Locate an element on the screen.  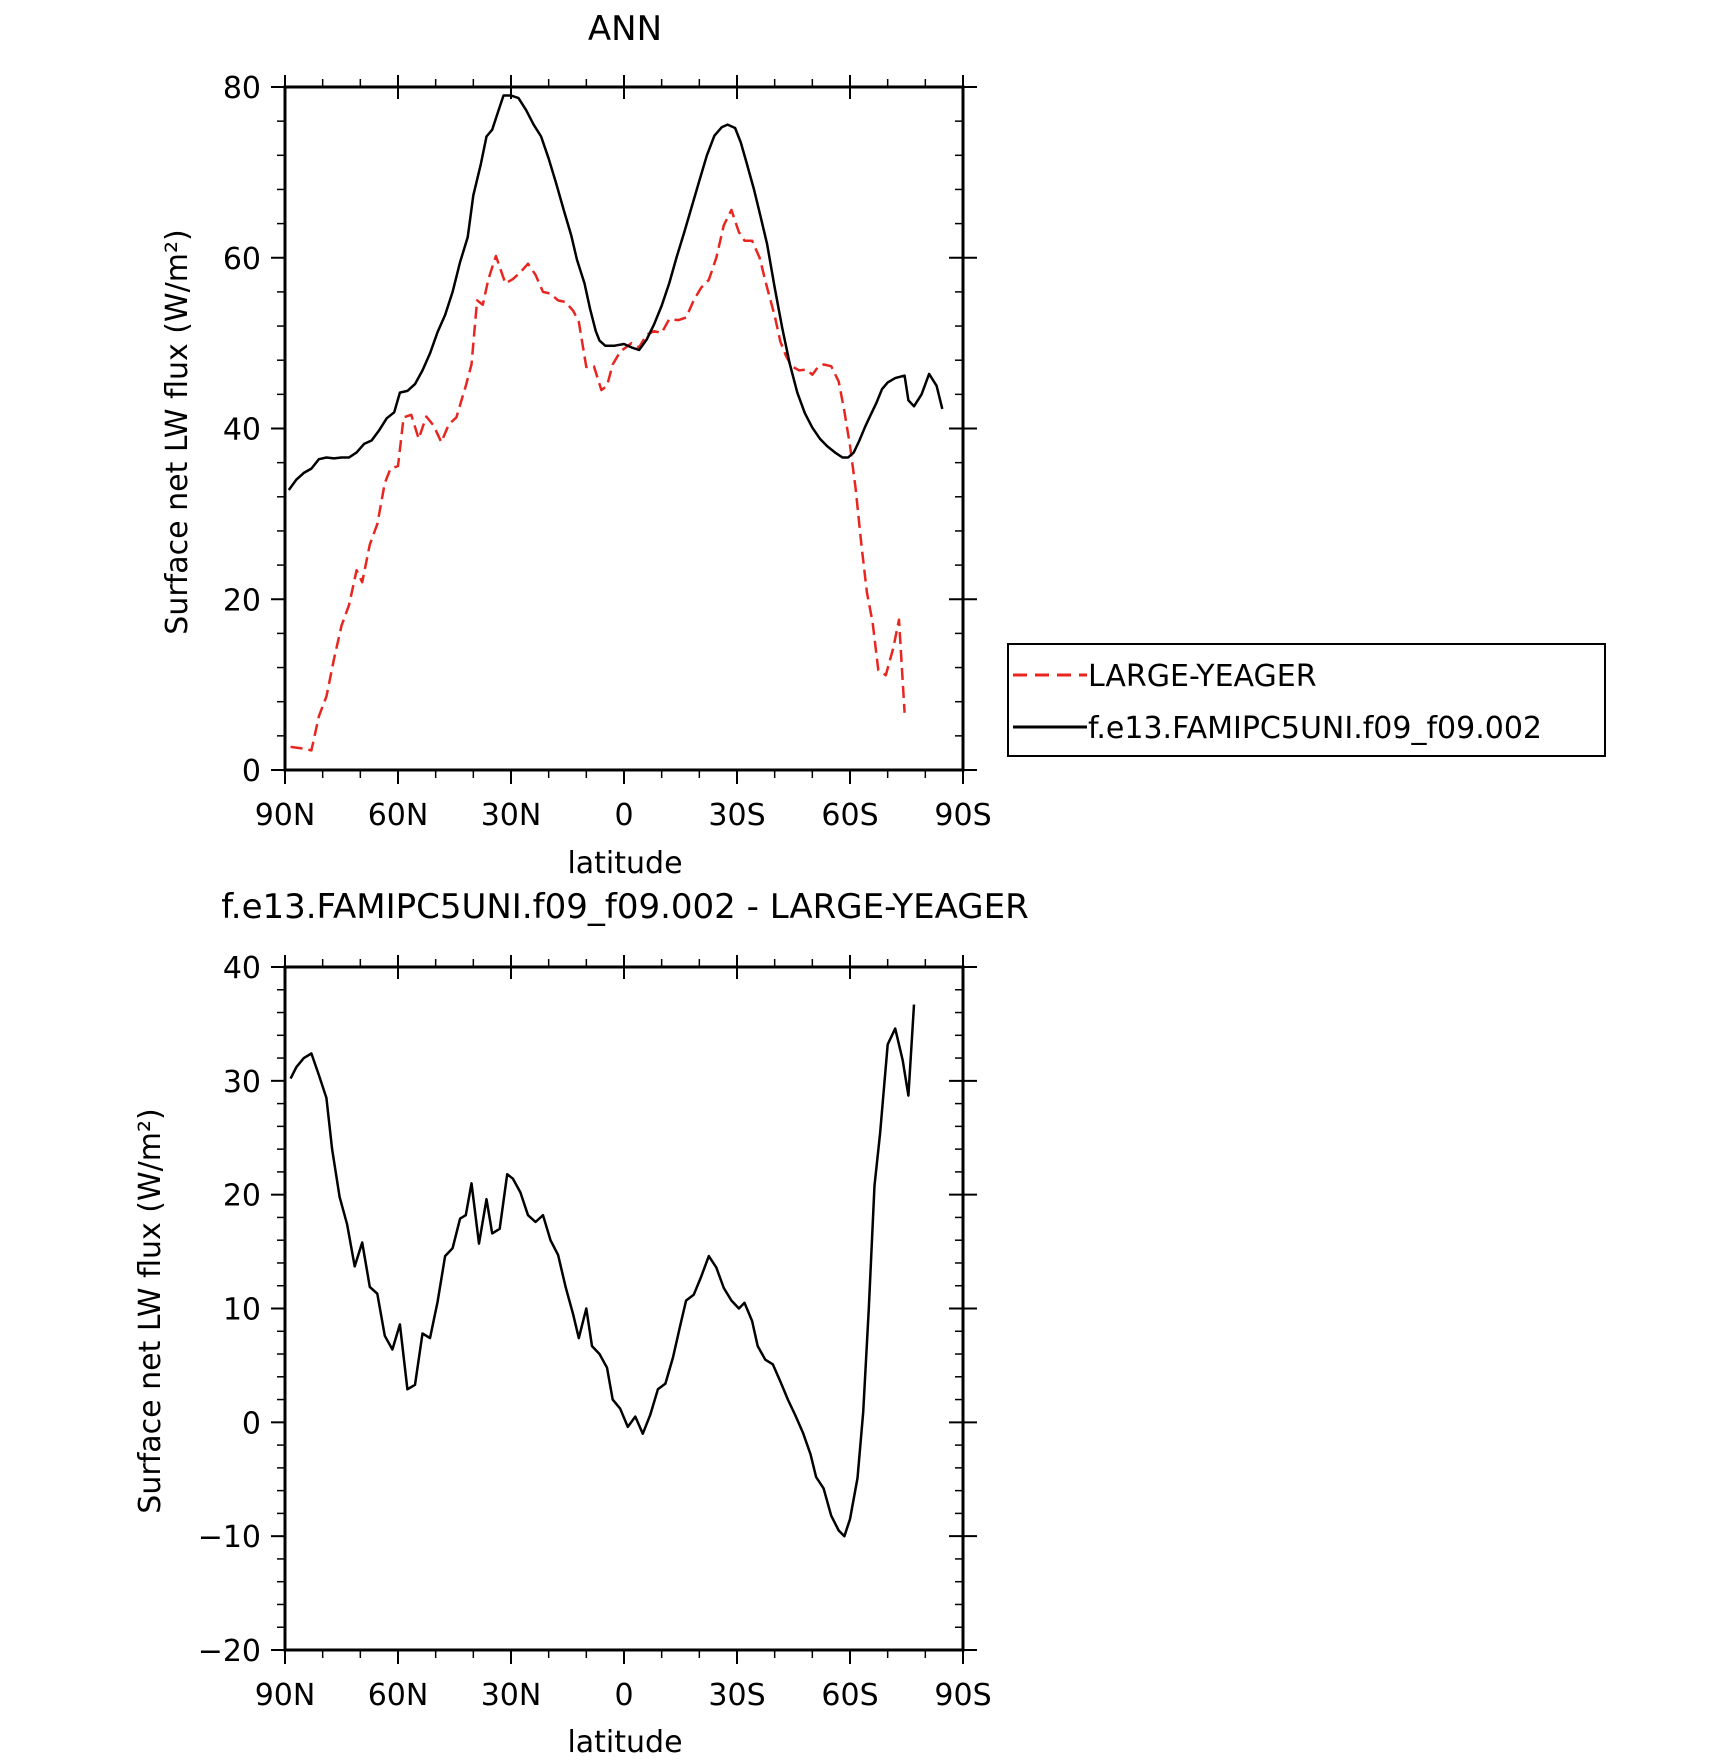
y-tick-label: 60 is located at coordinates (242, 259).